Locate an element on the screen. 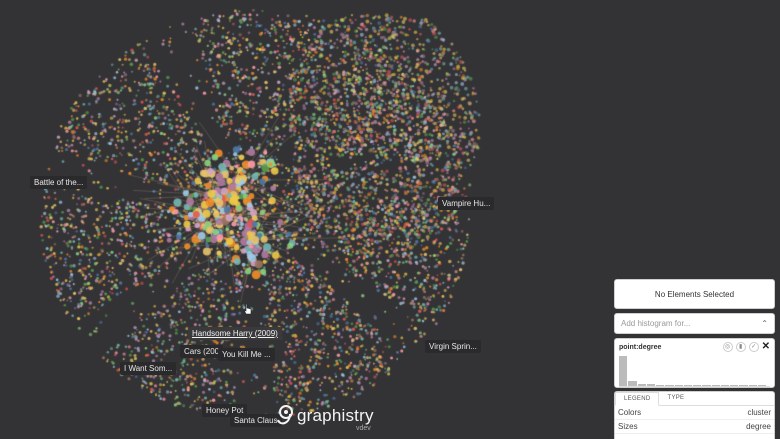  histogram-card: point:degree ◎ ▮ ✓ ✕ is located at coordinates (694, 363).